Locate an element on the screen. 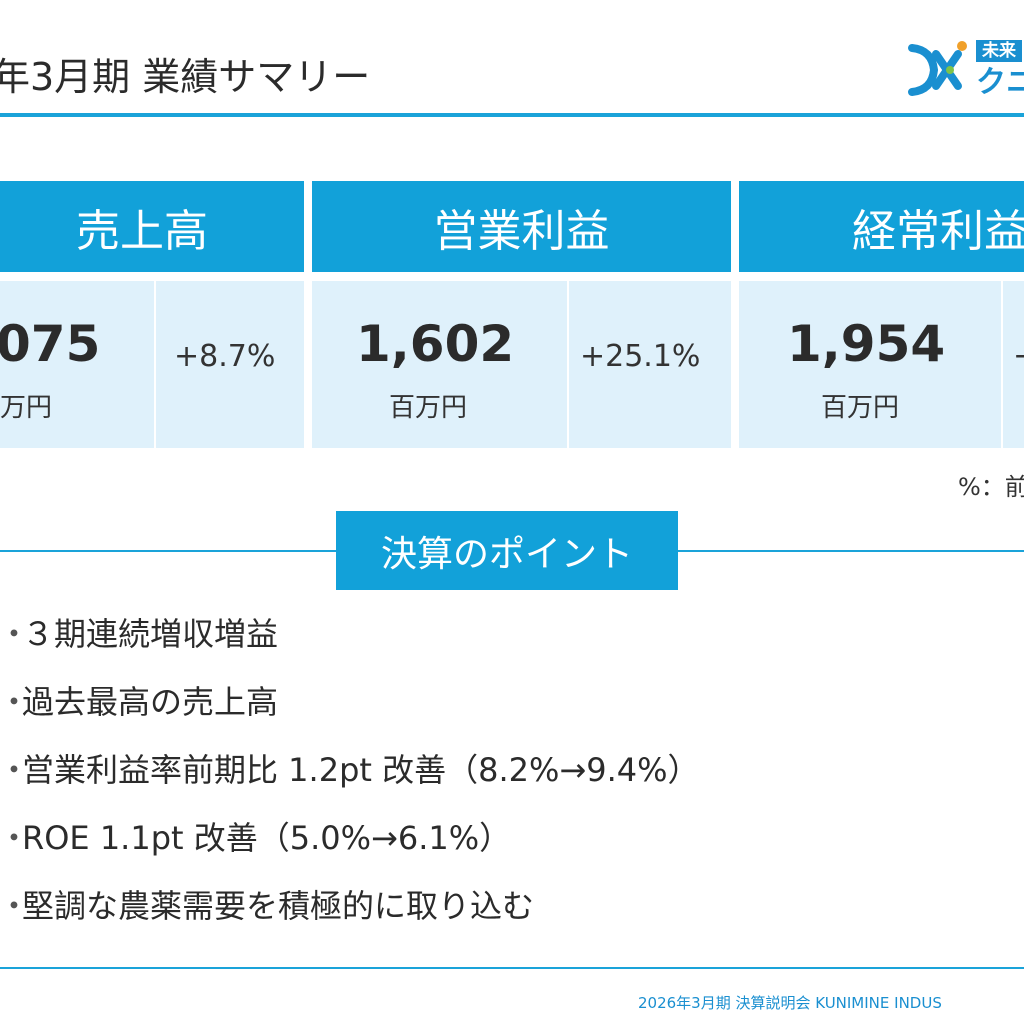 The image size is (1024, 1024). point-text: ROE 1.1pt 改善（5.0%→6.1%） is located at coordinates (267, 838).